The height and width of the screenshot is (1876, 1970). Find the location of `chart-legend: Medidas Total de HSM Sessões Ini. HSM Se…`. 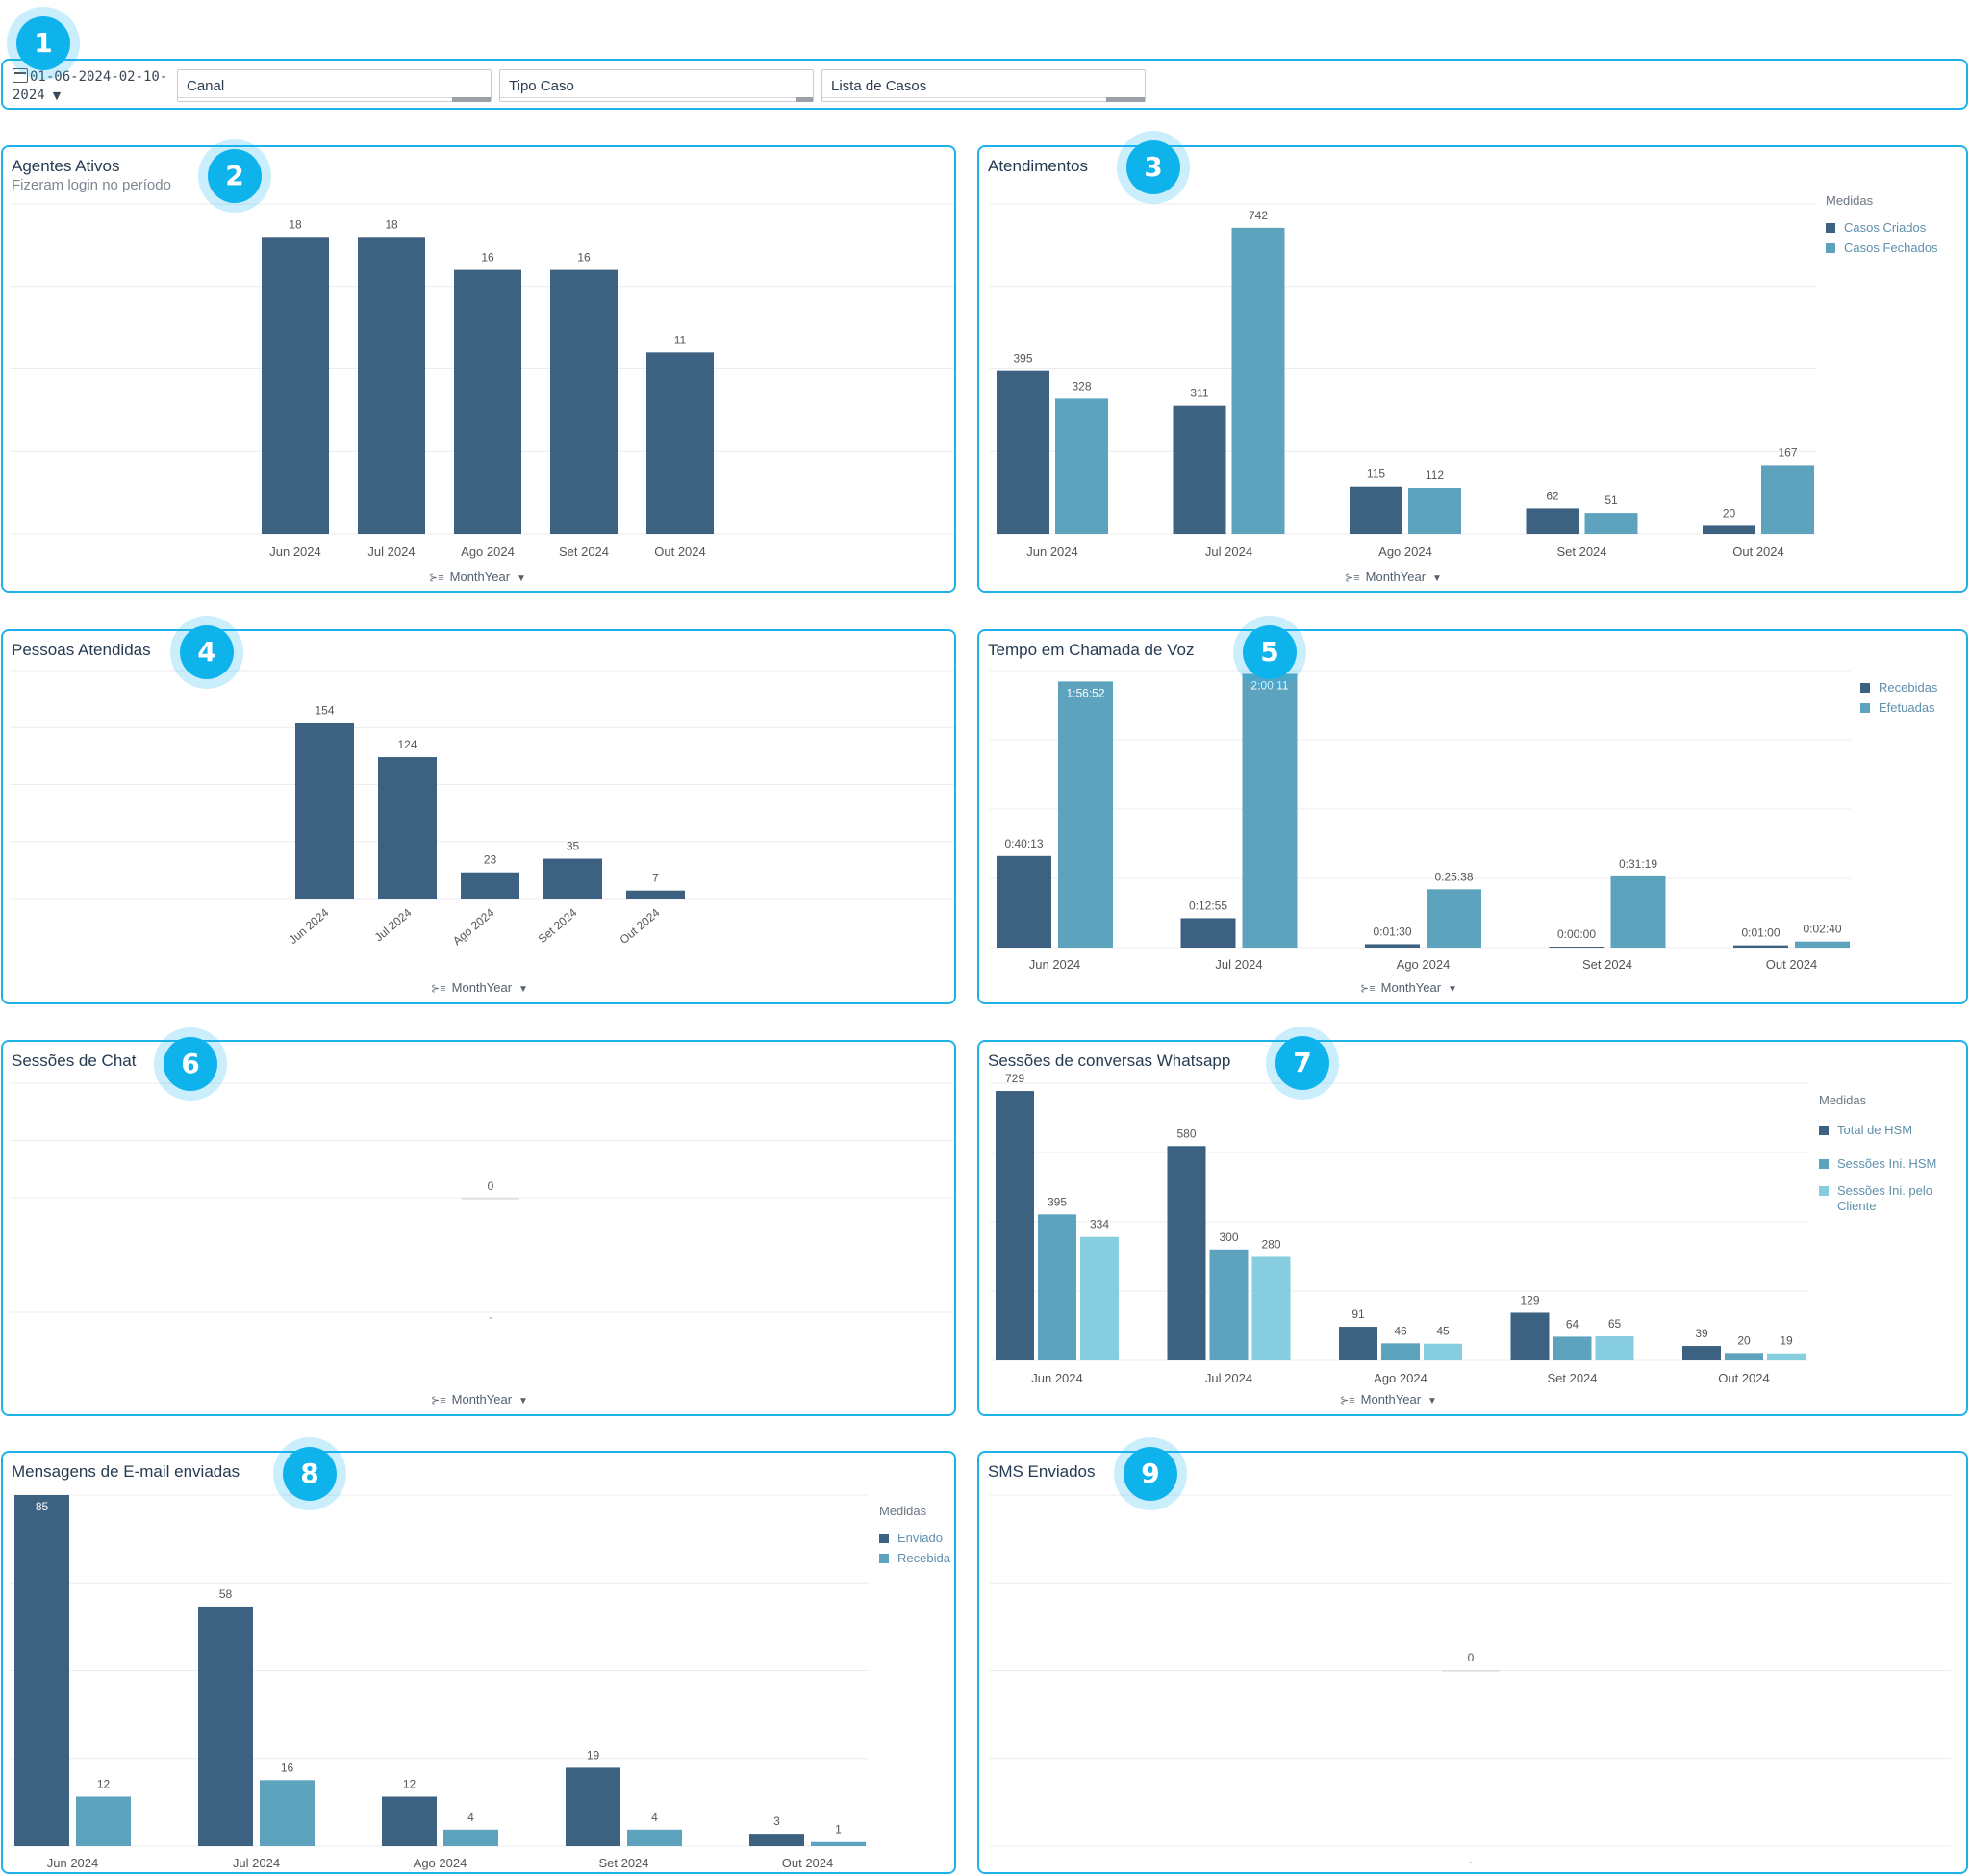

chart-legend: Medidas Total de HSM Sessões Ini. HSM Se… is located at coordinates (1886, 1156).